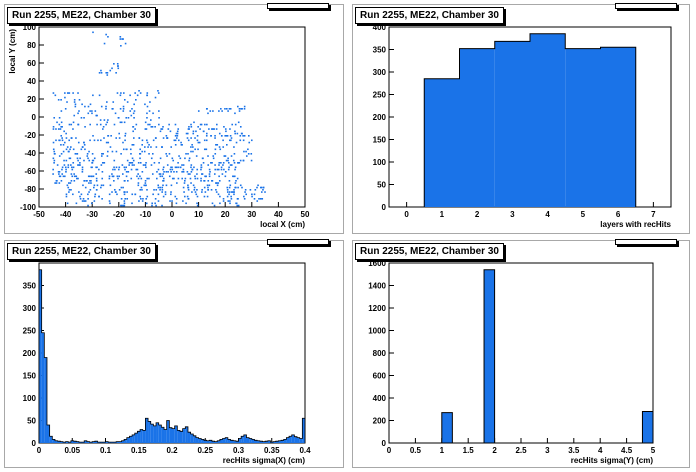 This screenshot has height=472, width=696. I want to click on x-tick-label: 0.5, so click(416, 450).